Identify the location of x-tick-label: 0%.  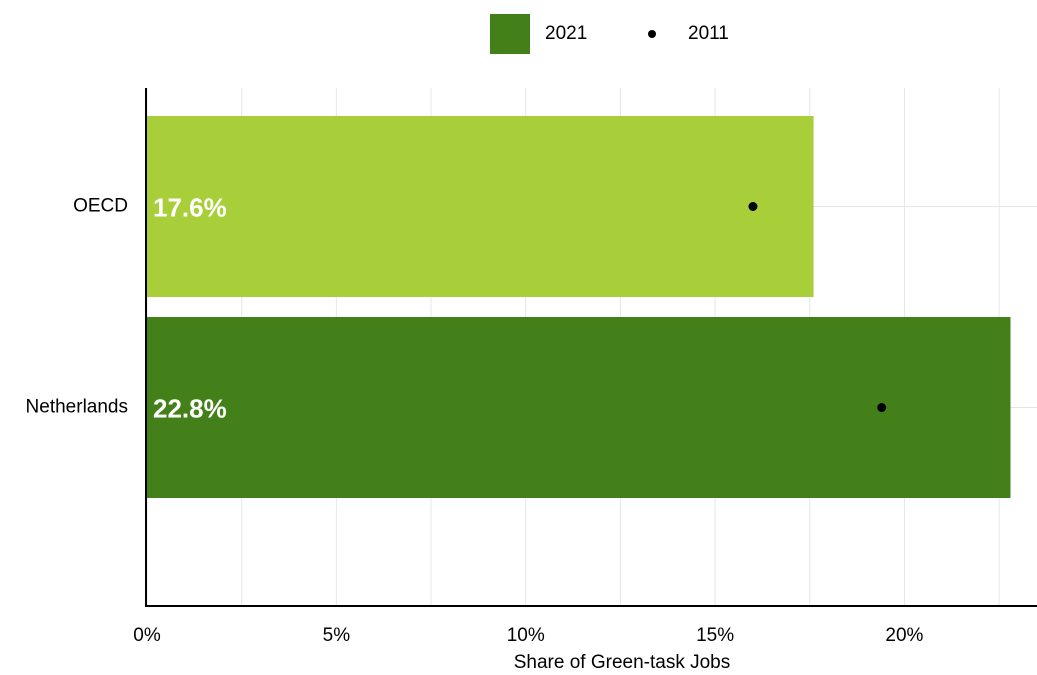
(147, 635).